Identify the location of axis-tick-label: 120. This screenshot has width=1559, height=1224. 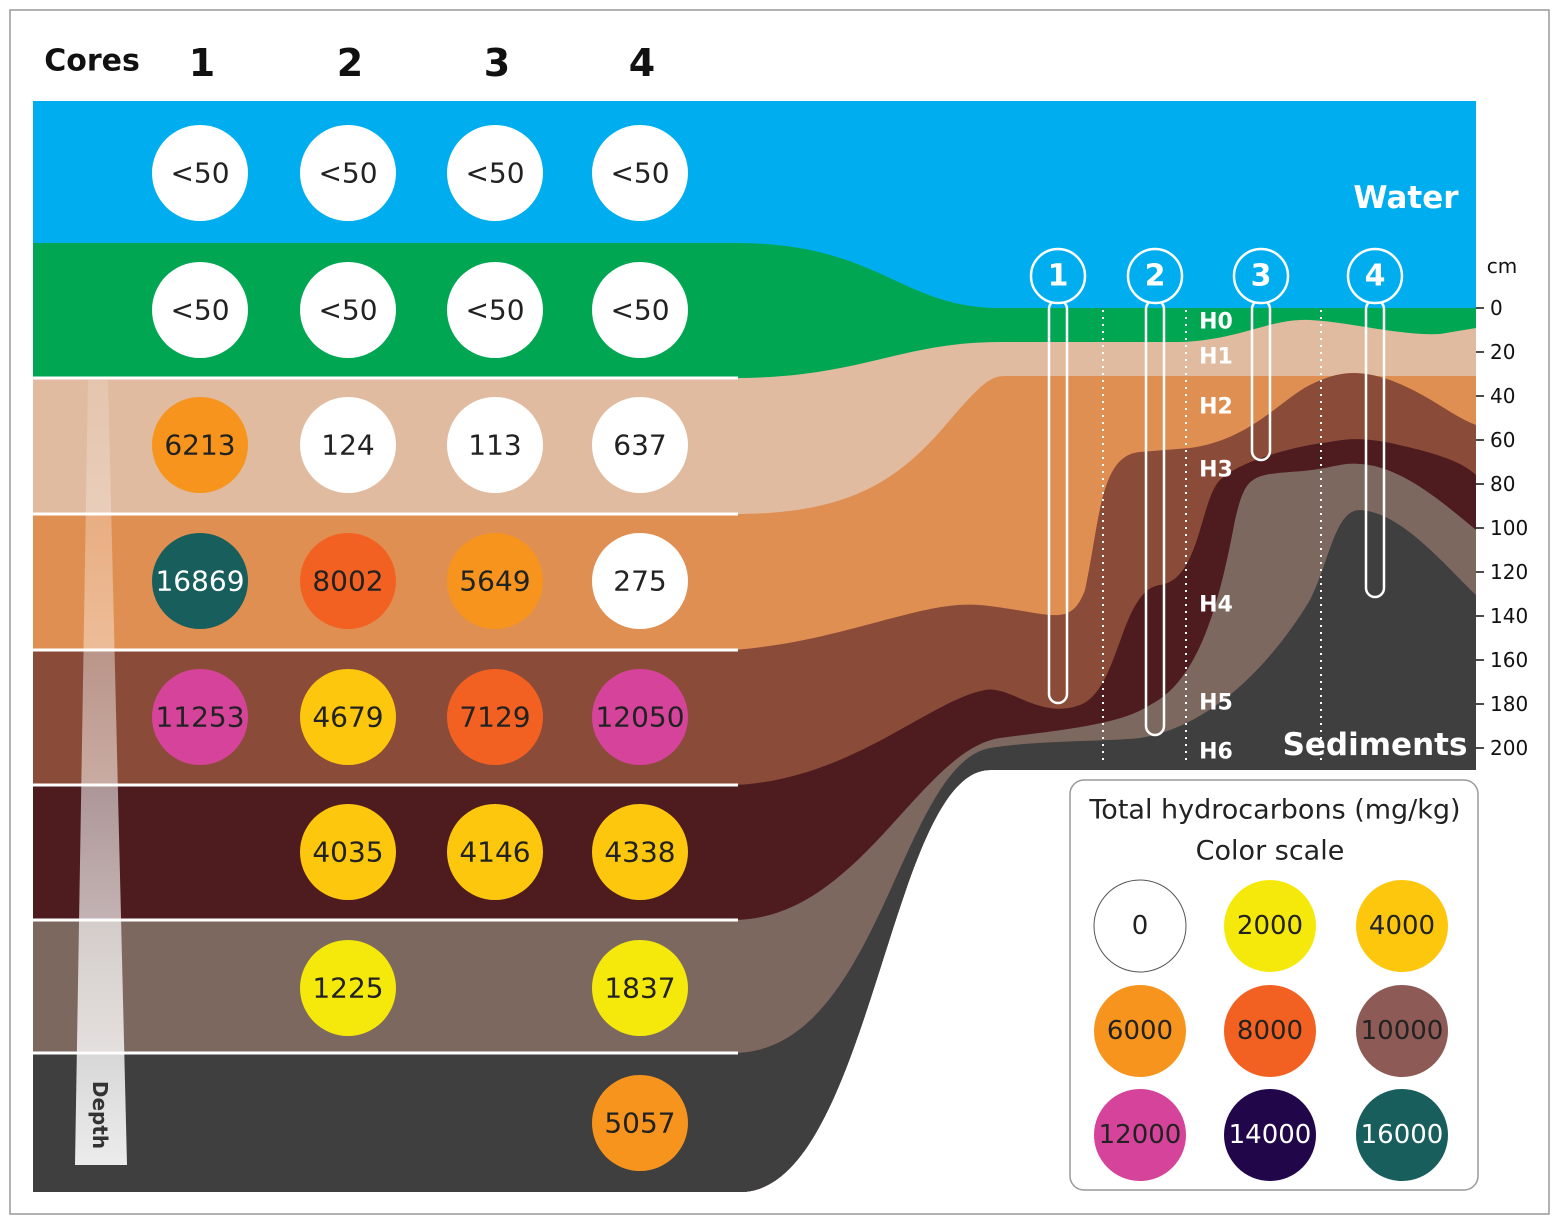
(1509, 572).